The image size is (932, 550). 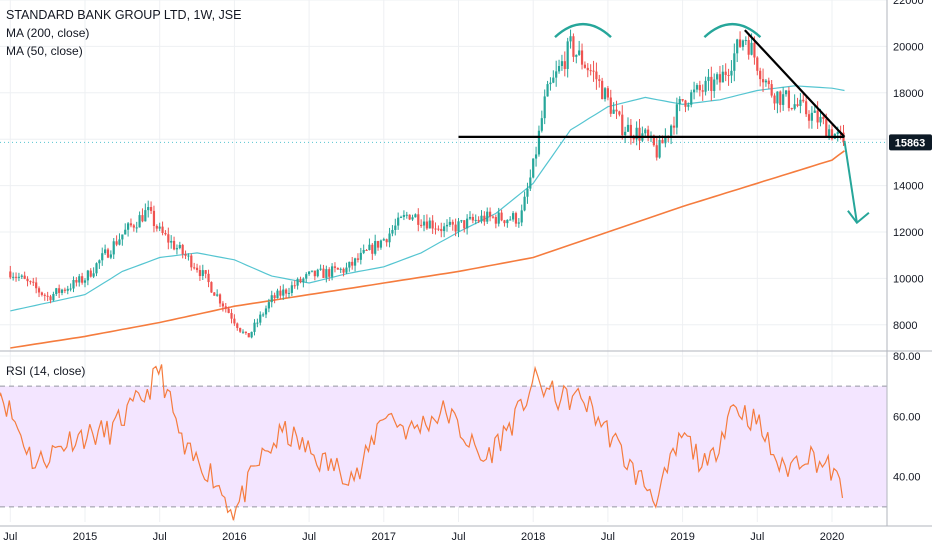 I want to click on peak-arc-right, so click(x=732, y=30).